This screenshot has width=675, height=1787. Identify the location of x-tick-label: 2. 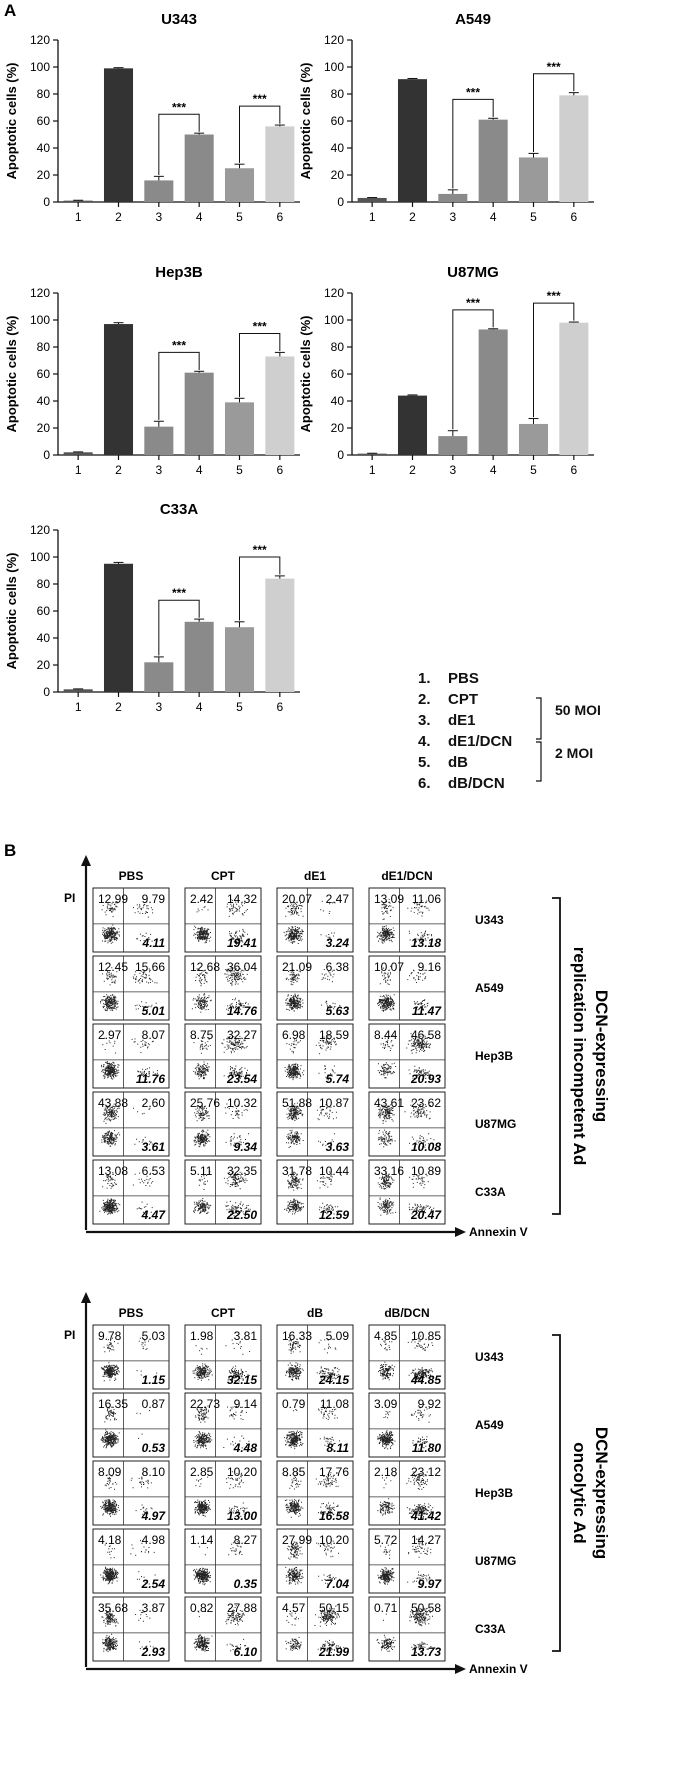
(412, 470).